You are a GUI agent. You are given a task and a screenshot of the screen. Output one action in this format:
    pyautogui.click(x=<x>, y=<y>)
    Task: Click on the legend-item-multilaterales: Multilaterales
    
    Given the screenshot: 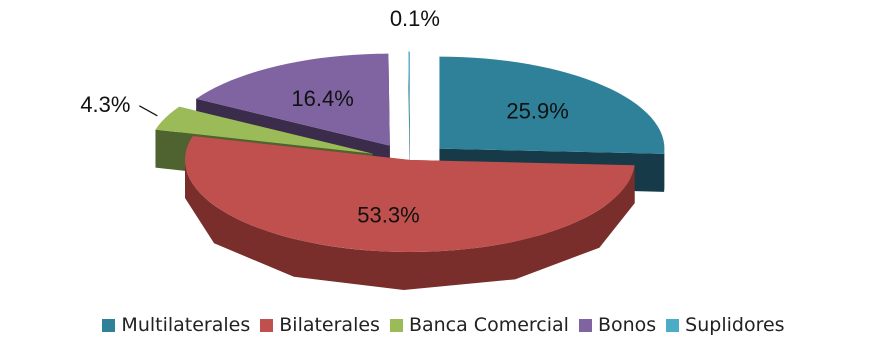 What is the action you would take?
    pyautogui.click(x=176, y=325)
    